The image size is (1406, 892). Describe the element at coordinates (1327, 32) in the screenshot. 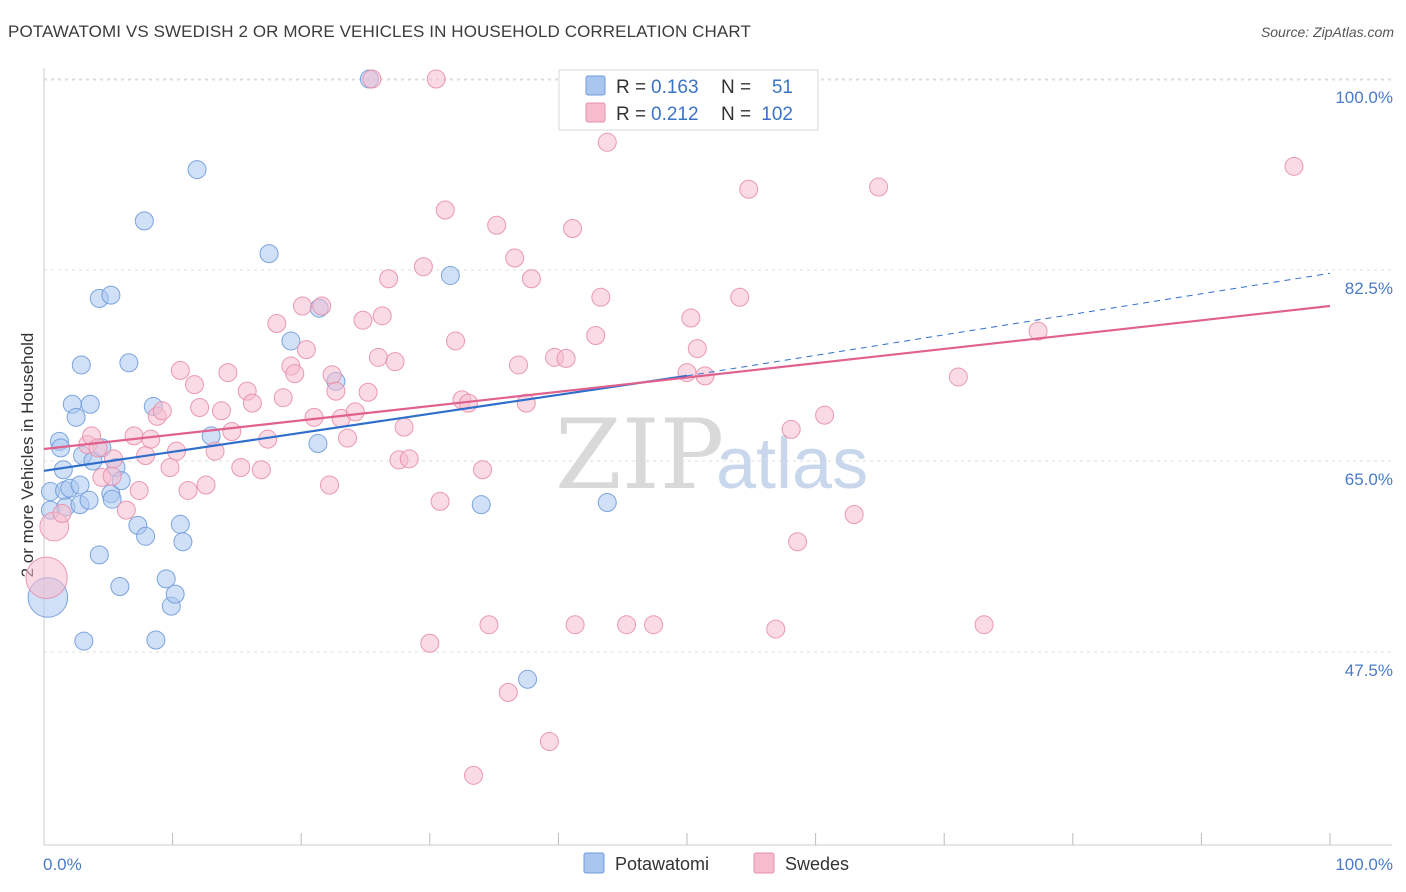

I see `source-label: Source: ZipAtlas.com` at that location.